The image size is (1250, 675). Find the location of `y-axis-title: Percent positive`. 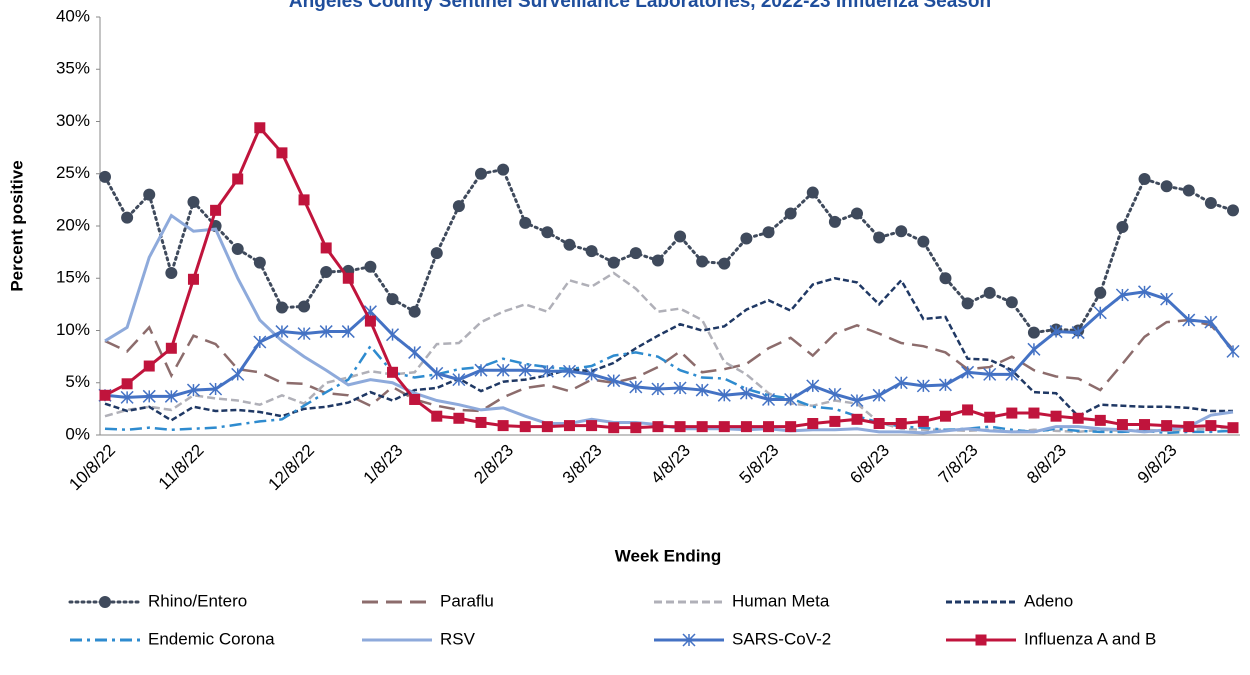

y-axis-title: Percent positive is located at coordinates (16, 225).